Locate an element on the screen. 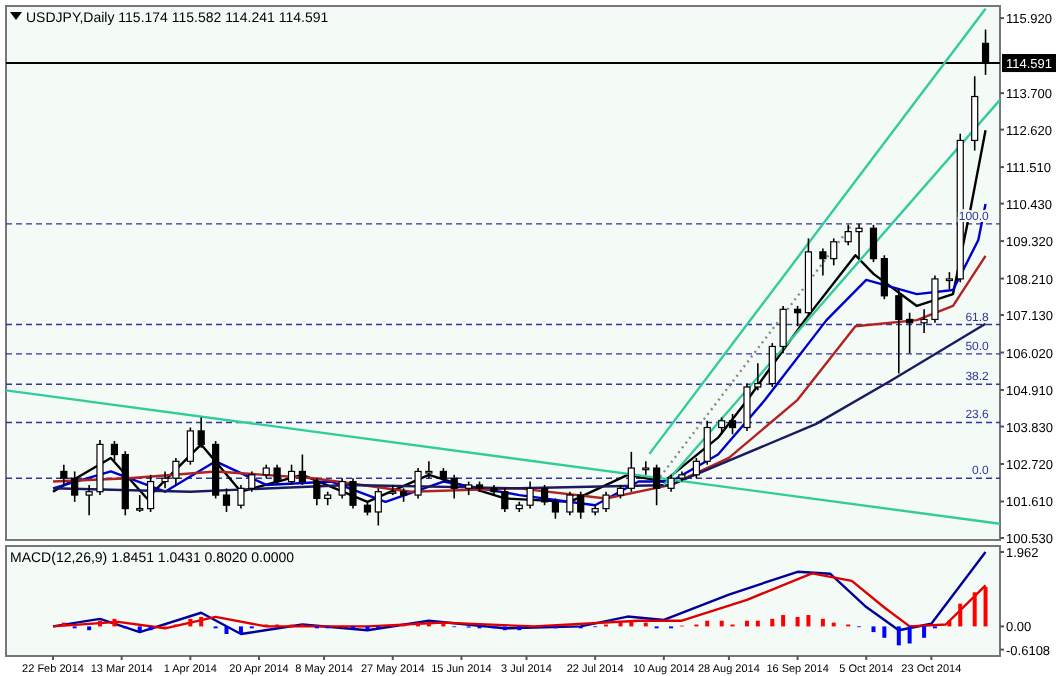 Image resolution: width=1060 pixels, height=676 pixels. line-series is located at coordinates (519, 601).